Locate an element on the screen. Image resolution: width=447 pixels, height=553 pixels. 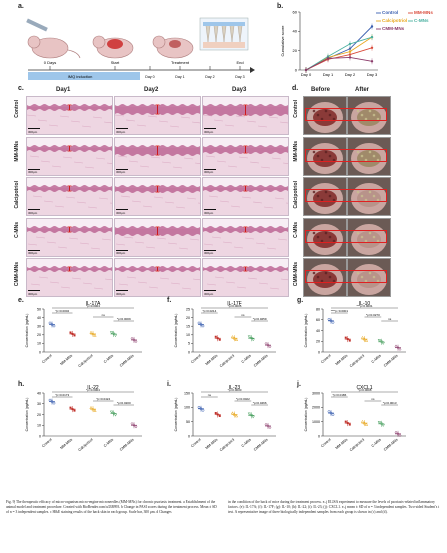
y-tick-label: 60 is located at coordinates (295, 11).